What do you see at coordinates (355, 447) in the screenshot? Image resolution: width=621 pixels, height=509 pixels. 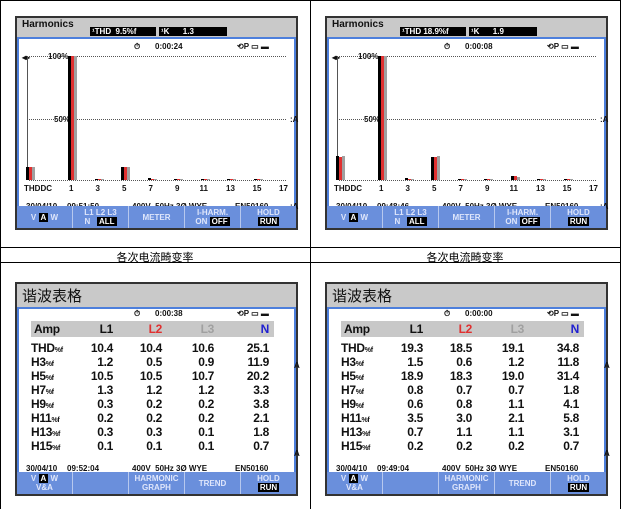 I see `row-label: H15%f` at bounding box center [355, 447].